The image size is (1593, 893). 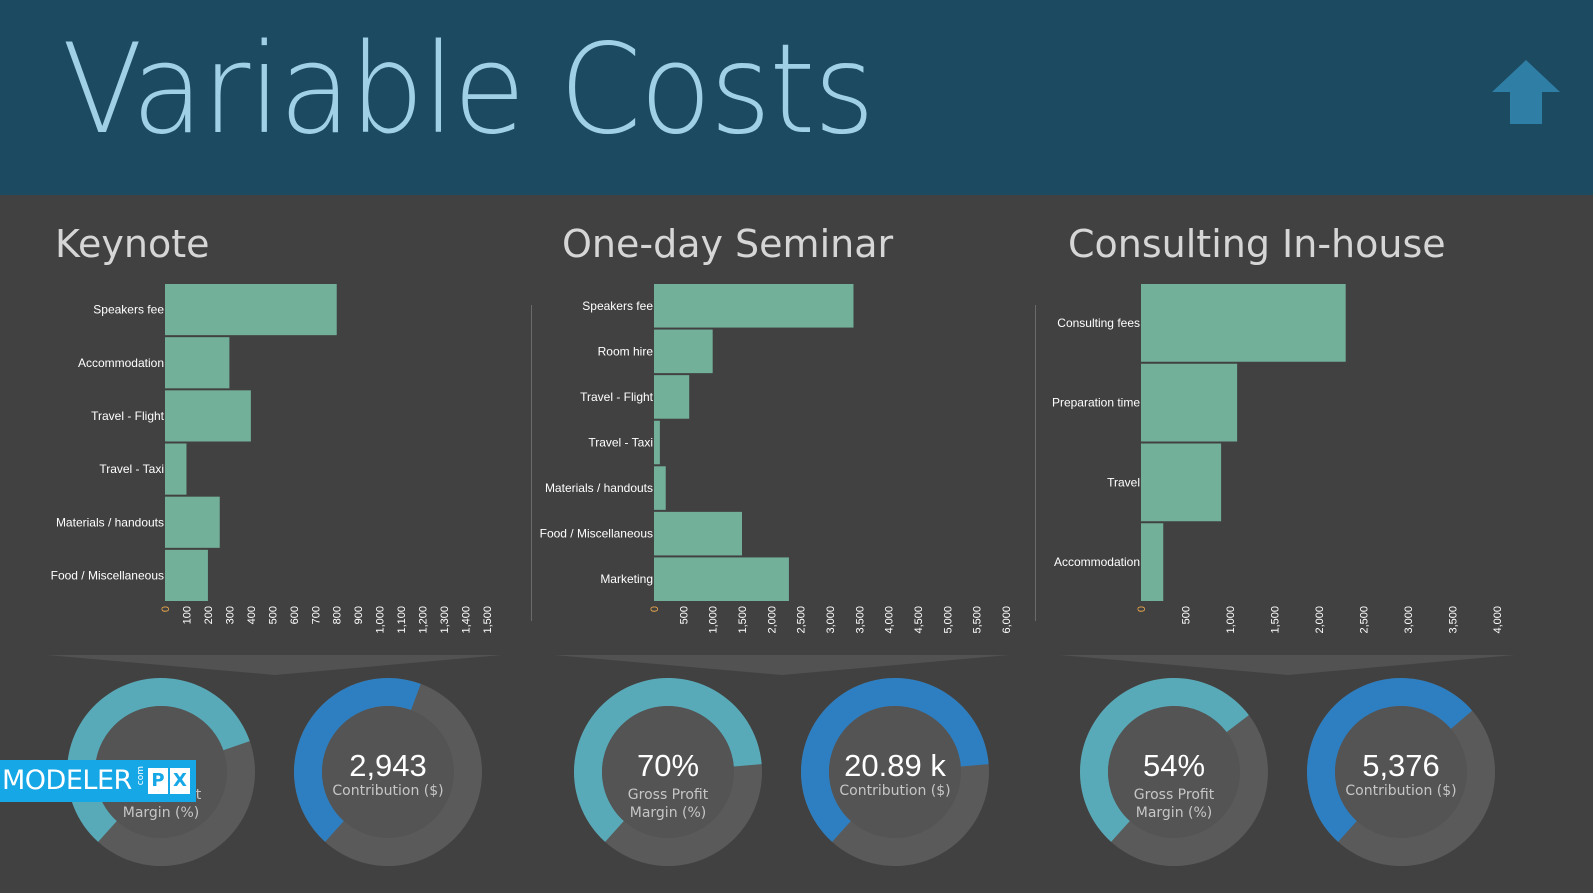 I want to click on gauge-value: 70%, so click(x=668, y=765).